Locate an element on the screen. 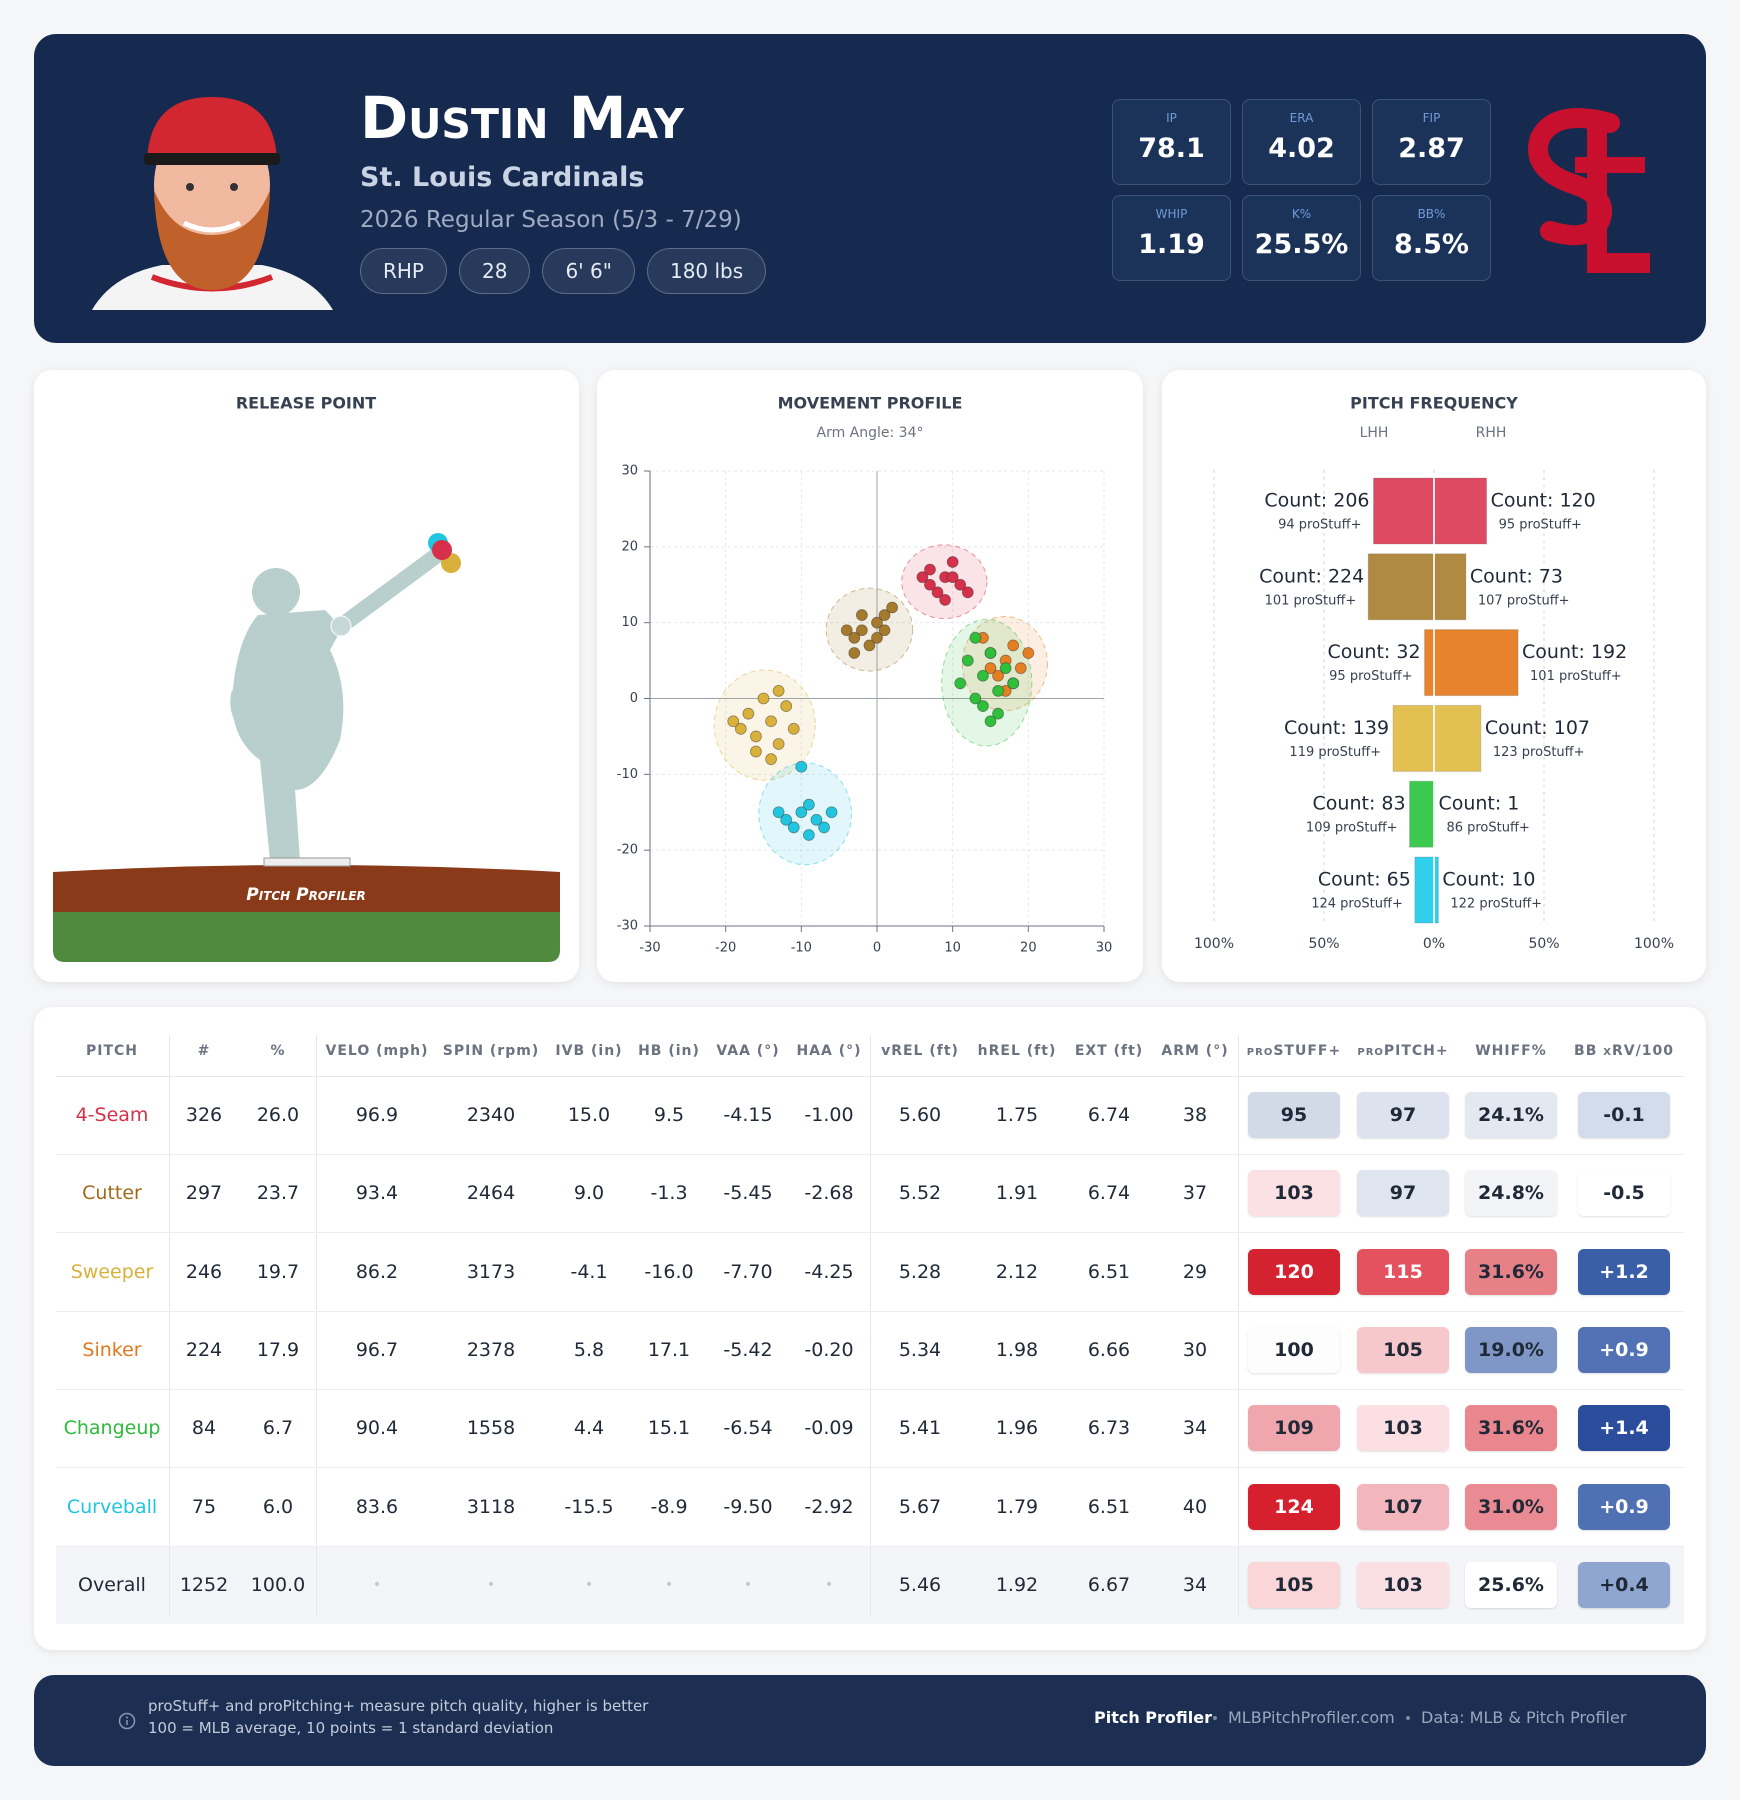  cell: 5.41 is located at coordinates (920, 1428).